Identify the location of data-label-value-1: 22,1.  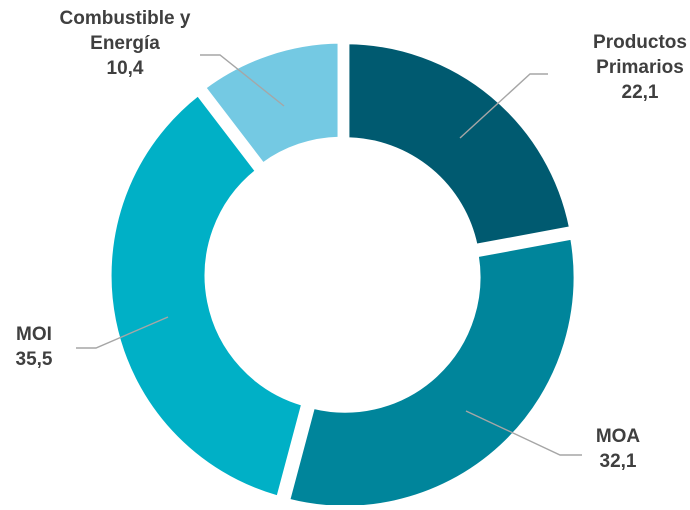
(640, 92).